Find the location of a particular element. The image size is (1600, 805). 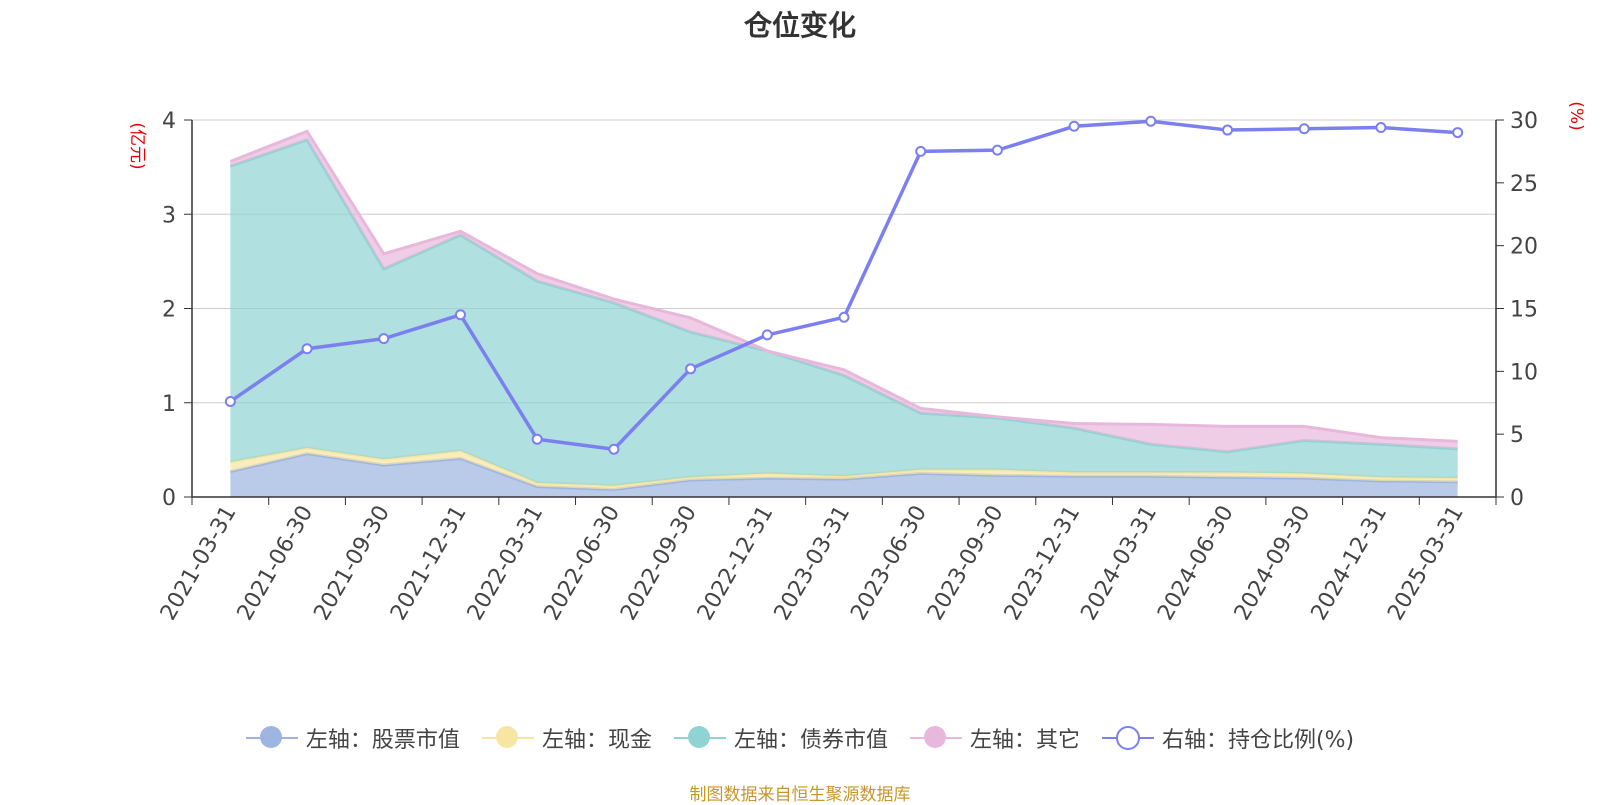

area-左轴：股票市值 is located at coordinates (844, 475).